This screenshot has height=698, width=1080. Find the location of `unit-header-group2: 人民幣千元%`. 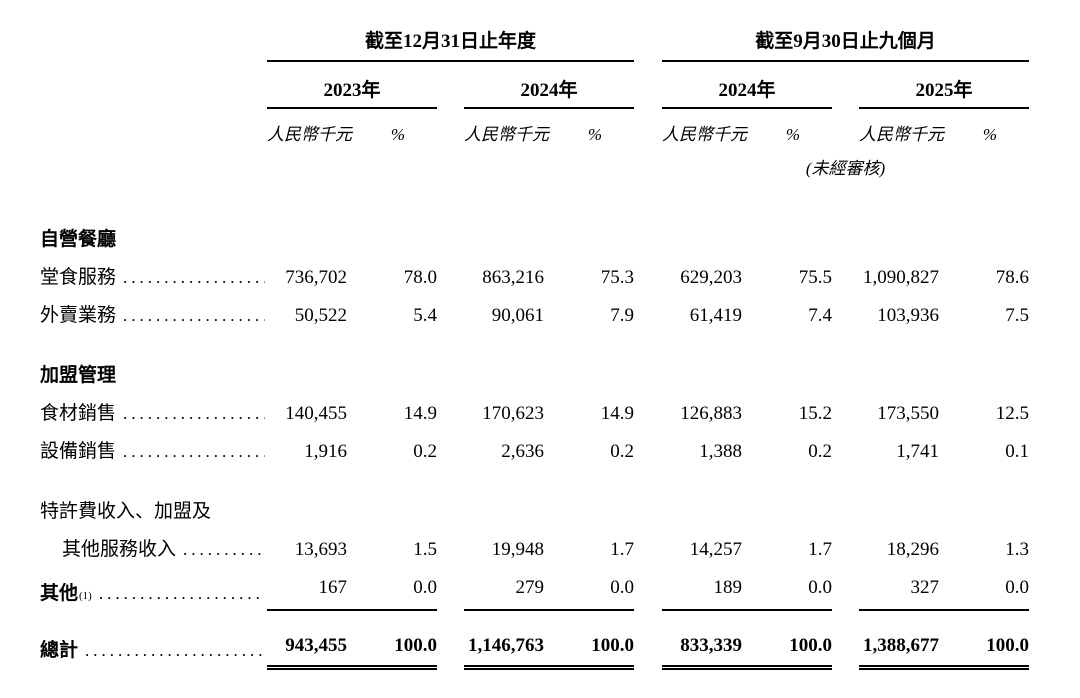

unit-header-group2: 人民幣千元% is located at coordinates (549, 132).